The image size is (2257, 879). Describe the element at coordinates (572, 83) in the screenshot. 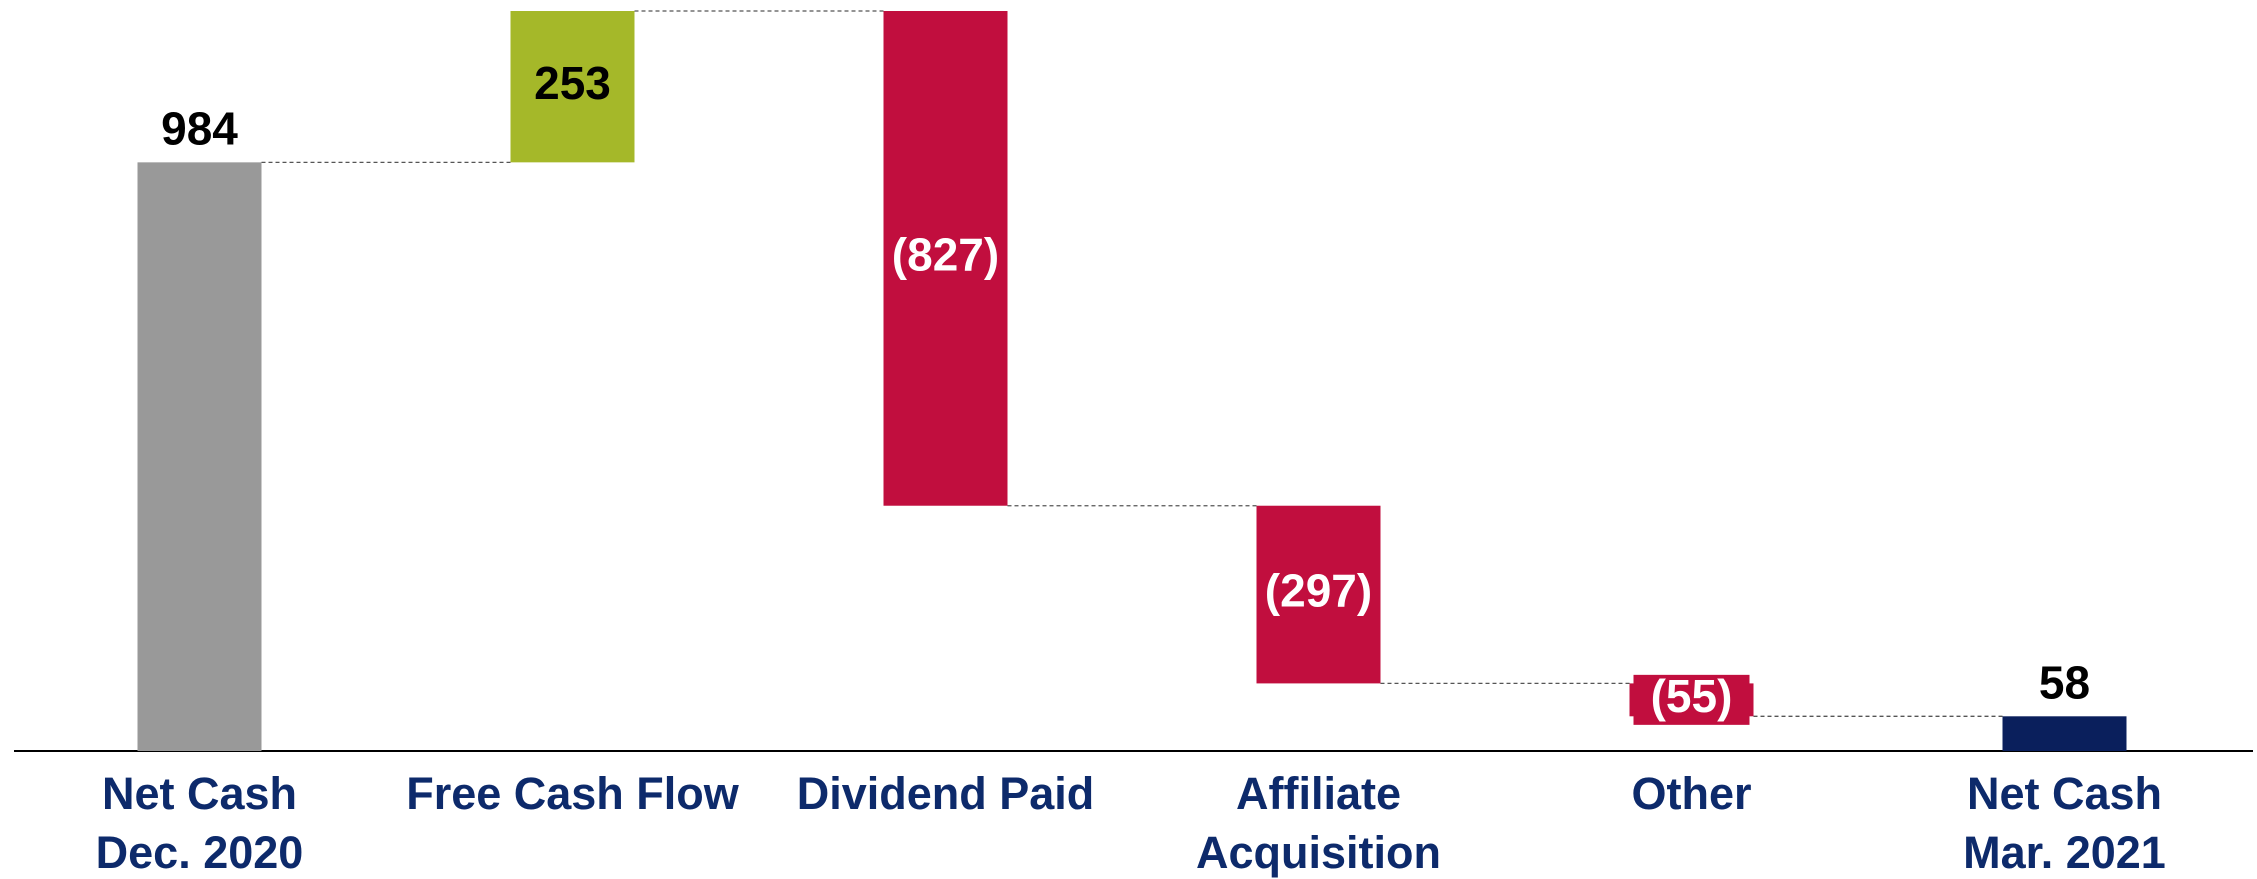

I see `value-label: 253` at that location.